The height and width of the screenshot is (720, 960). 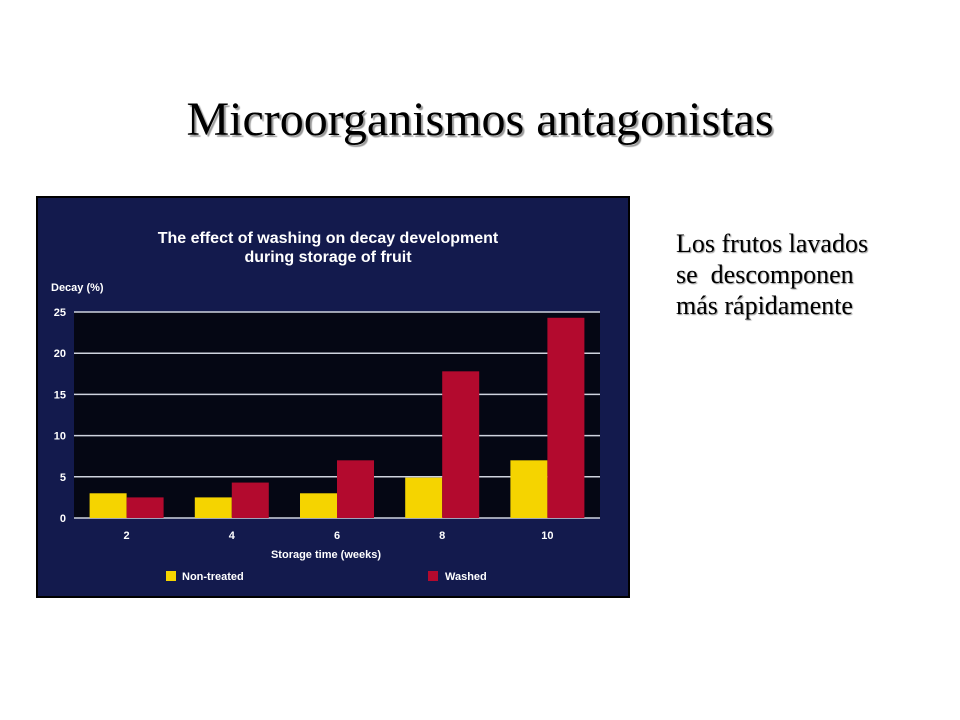 I want to click on legend: Non-treated Washed, so click(x=326, y=577).